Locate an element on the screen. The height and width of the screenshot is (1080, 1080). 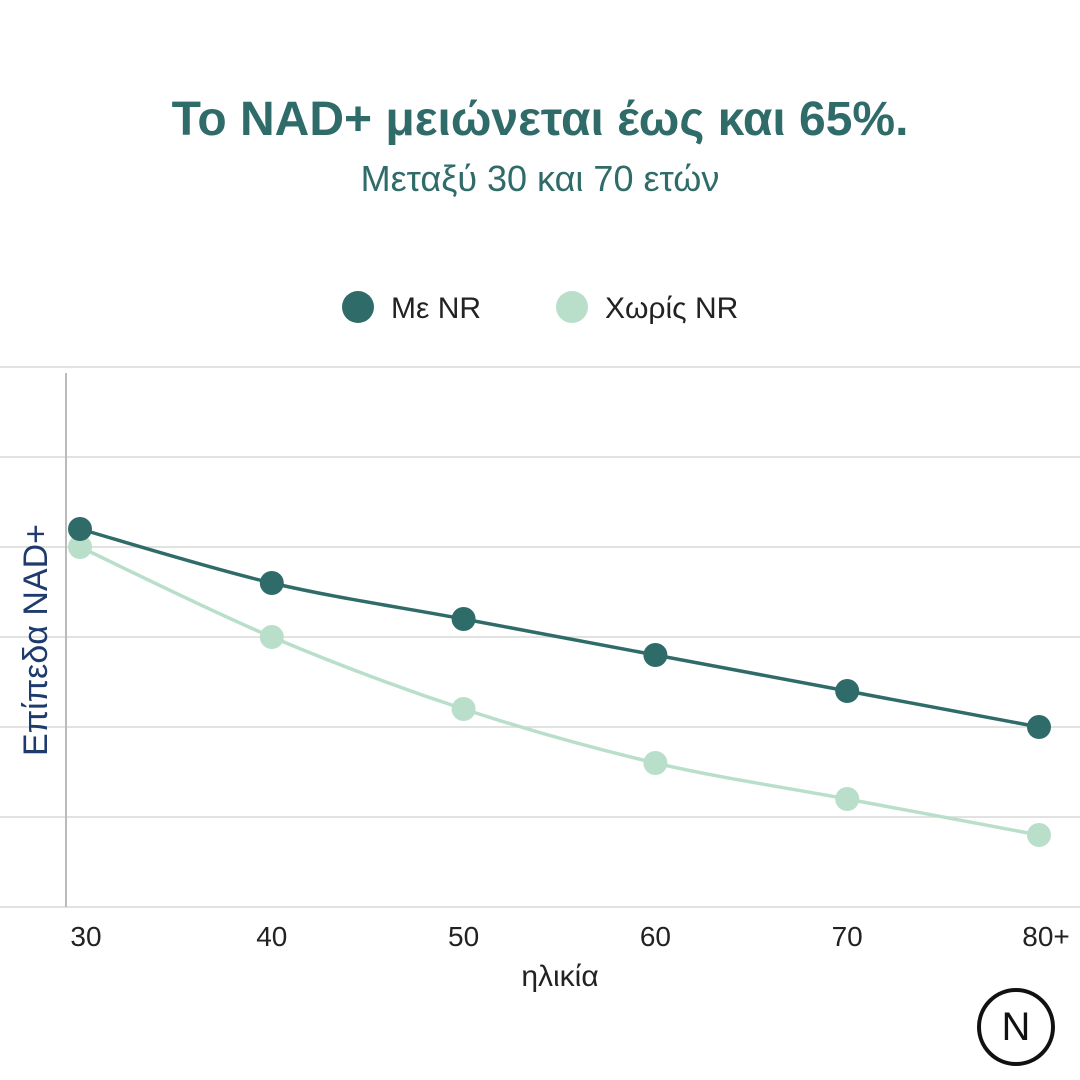
x-tick-label: 40 is located at coordinates (271, 936).